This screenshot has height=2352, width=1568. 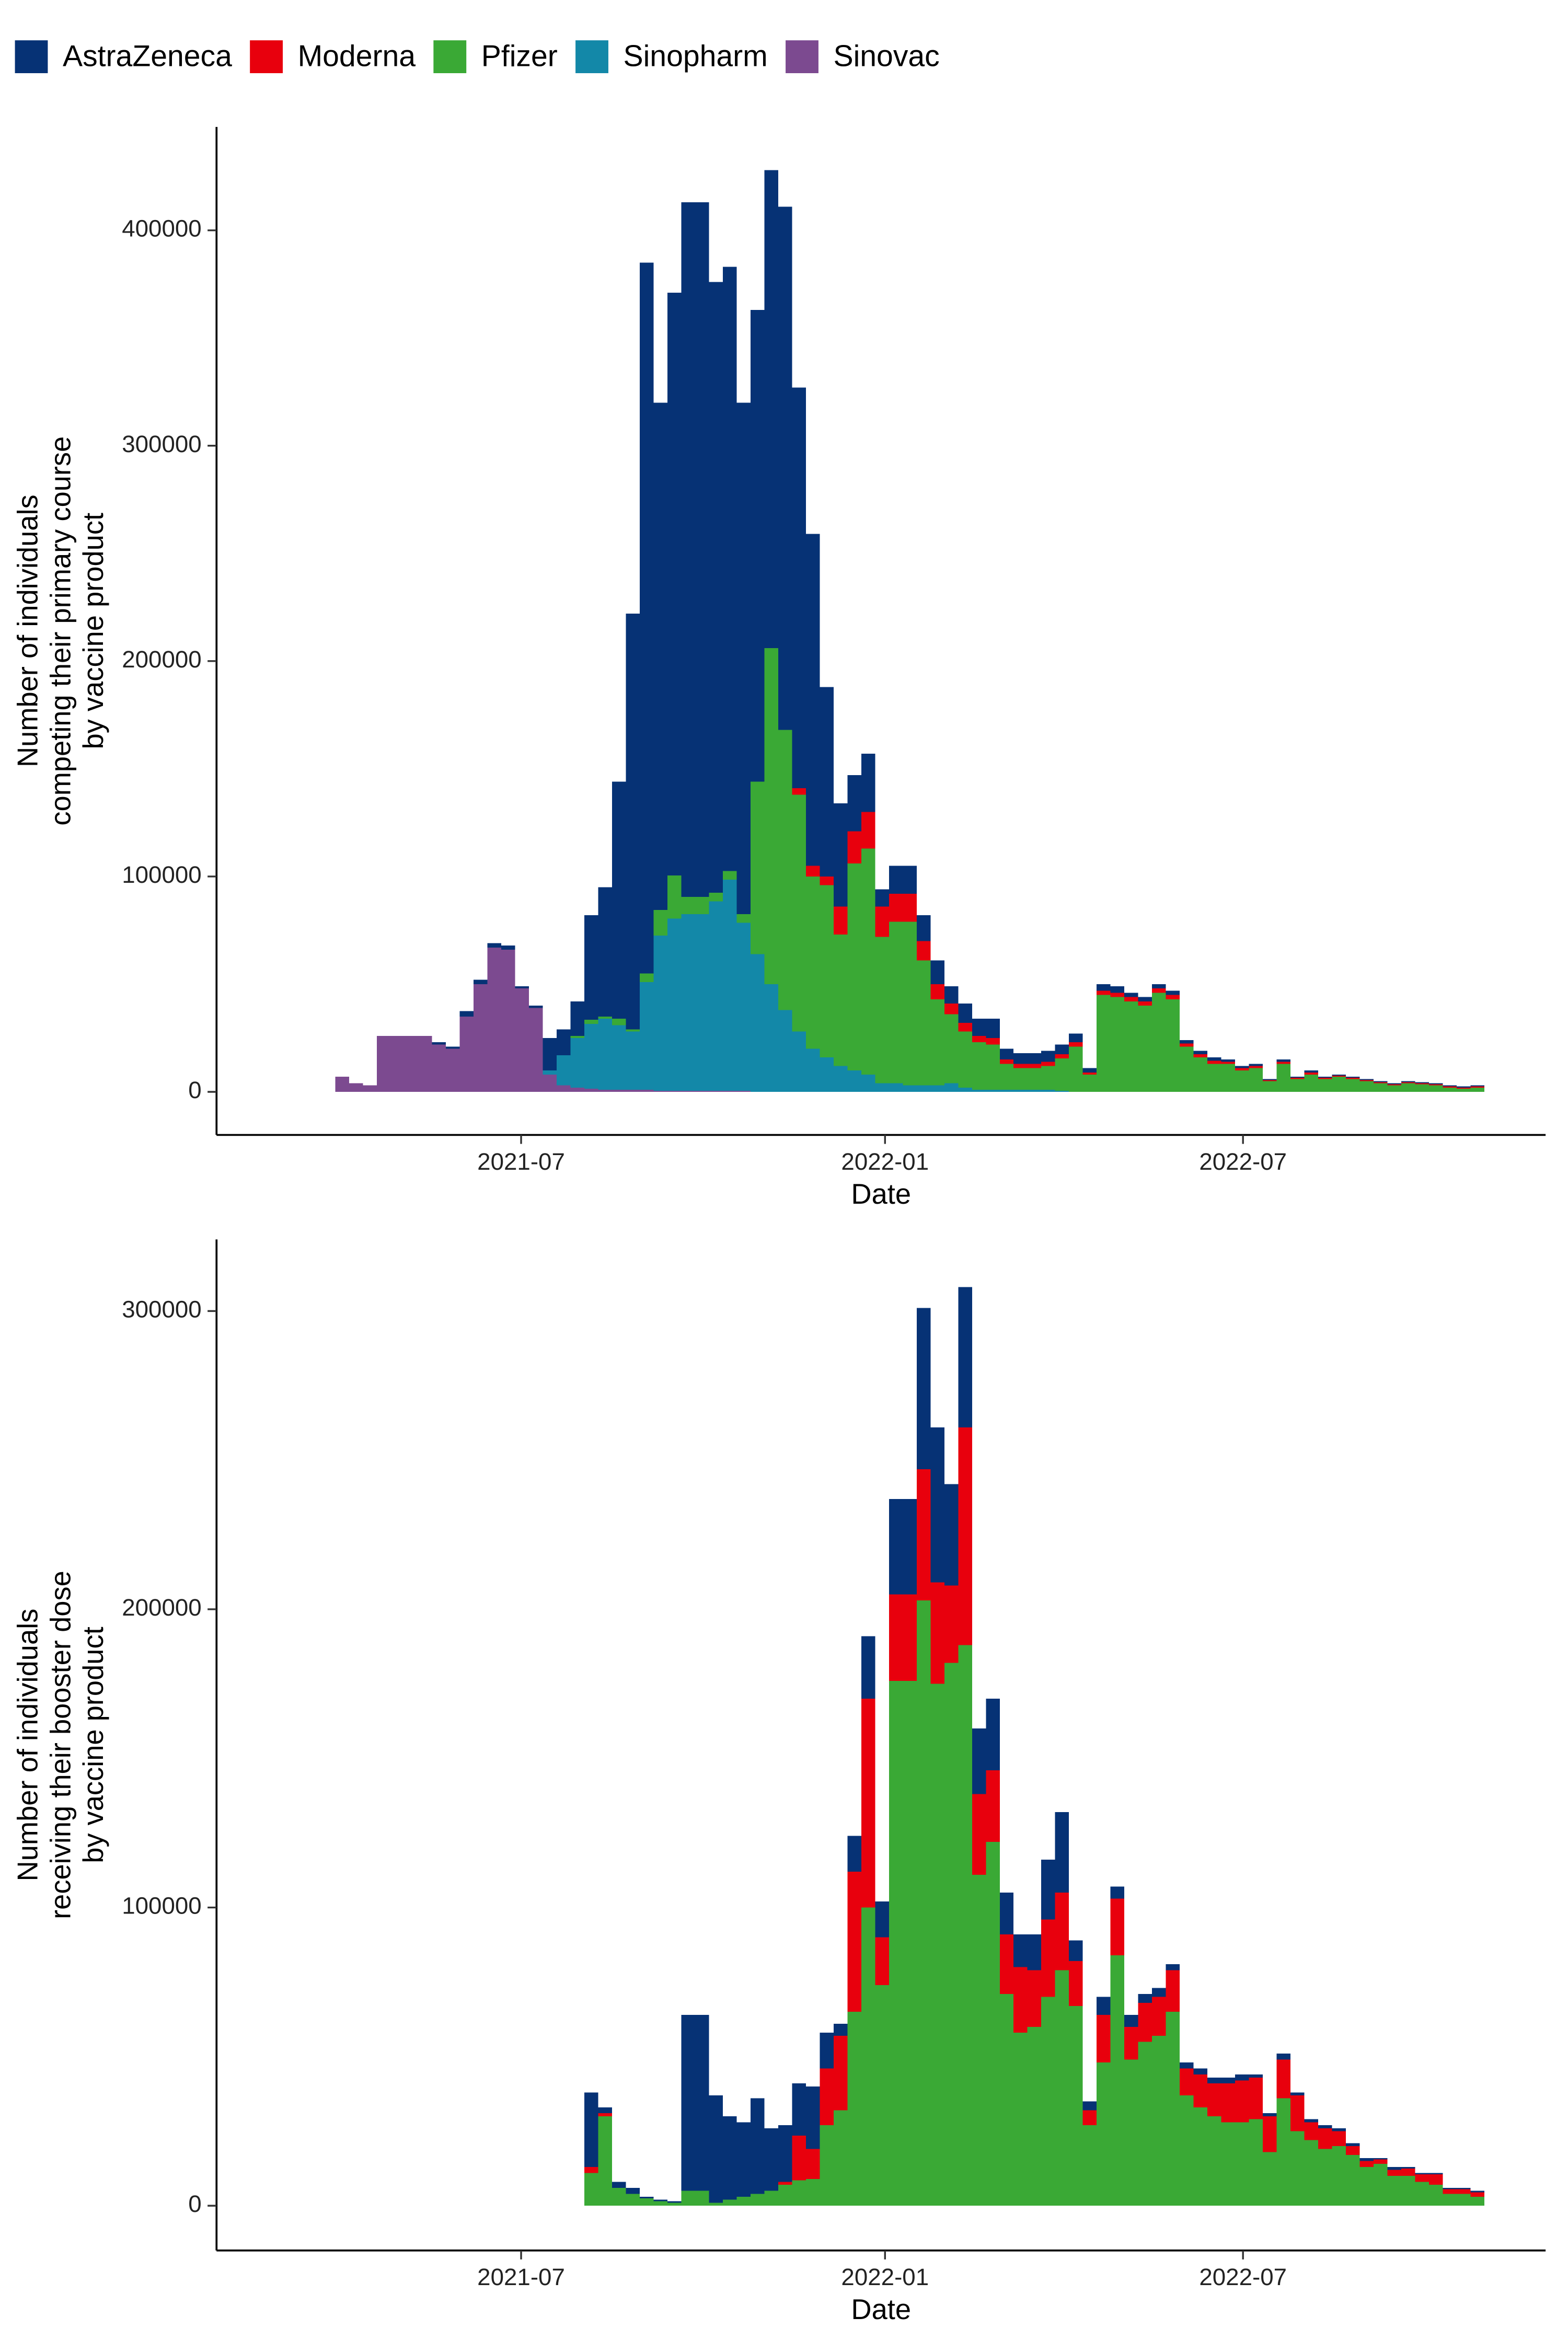 What do you see at coordinates (162, 1607) in the screenshot?
I see `y-tick-label: 200000` at bounding box center [162, 1607].